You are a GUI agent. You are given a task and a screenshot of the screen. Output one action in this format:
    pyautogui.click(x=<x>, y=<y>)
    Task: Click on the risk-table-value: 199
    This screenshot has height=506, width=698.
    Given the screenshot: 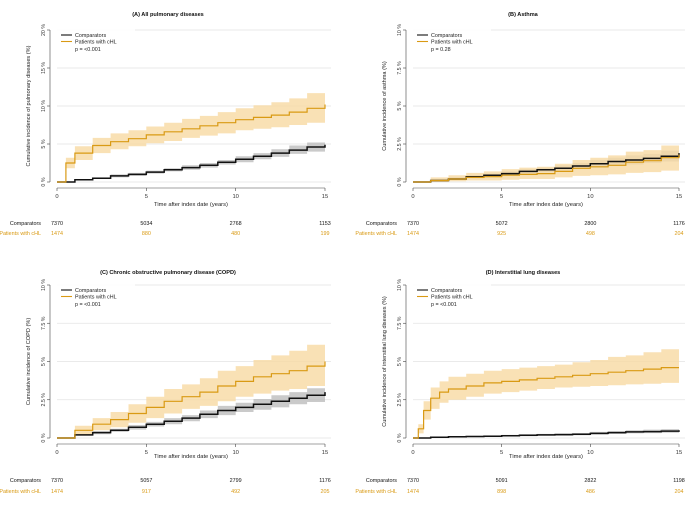 What is the action you would take?
    pyautogui.click(x=325, y=234)
    